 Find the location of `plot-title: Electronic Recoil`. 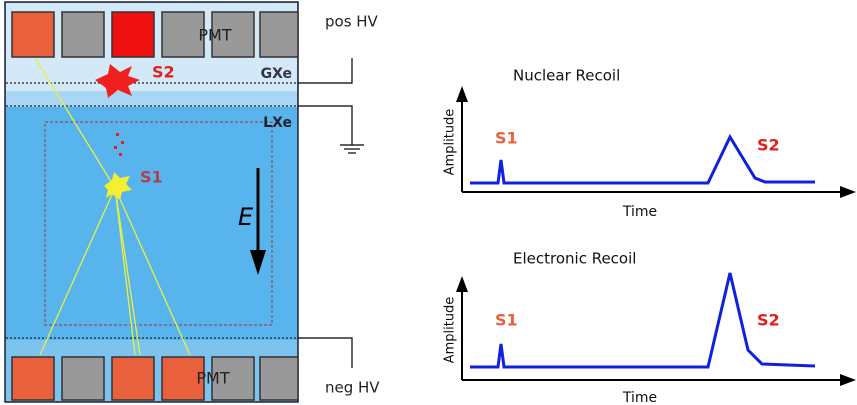

plot-title: Electronic Recoil is located at coordinates (574, 259).